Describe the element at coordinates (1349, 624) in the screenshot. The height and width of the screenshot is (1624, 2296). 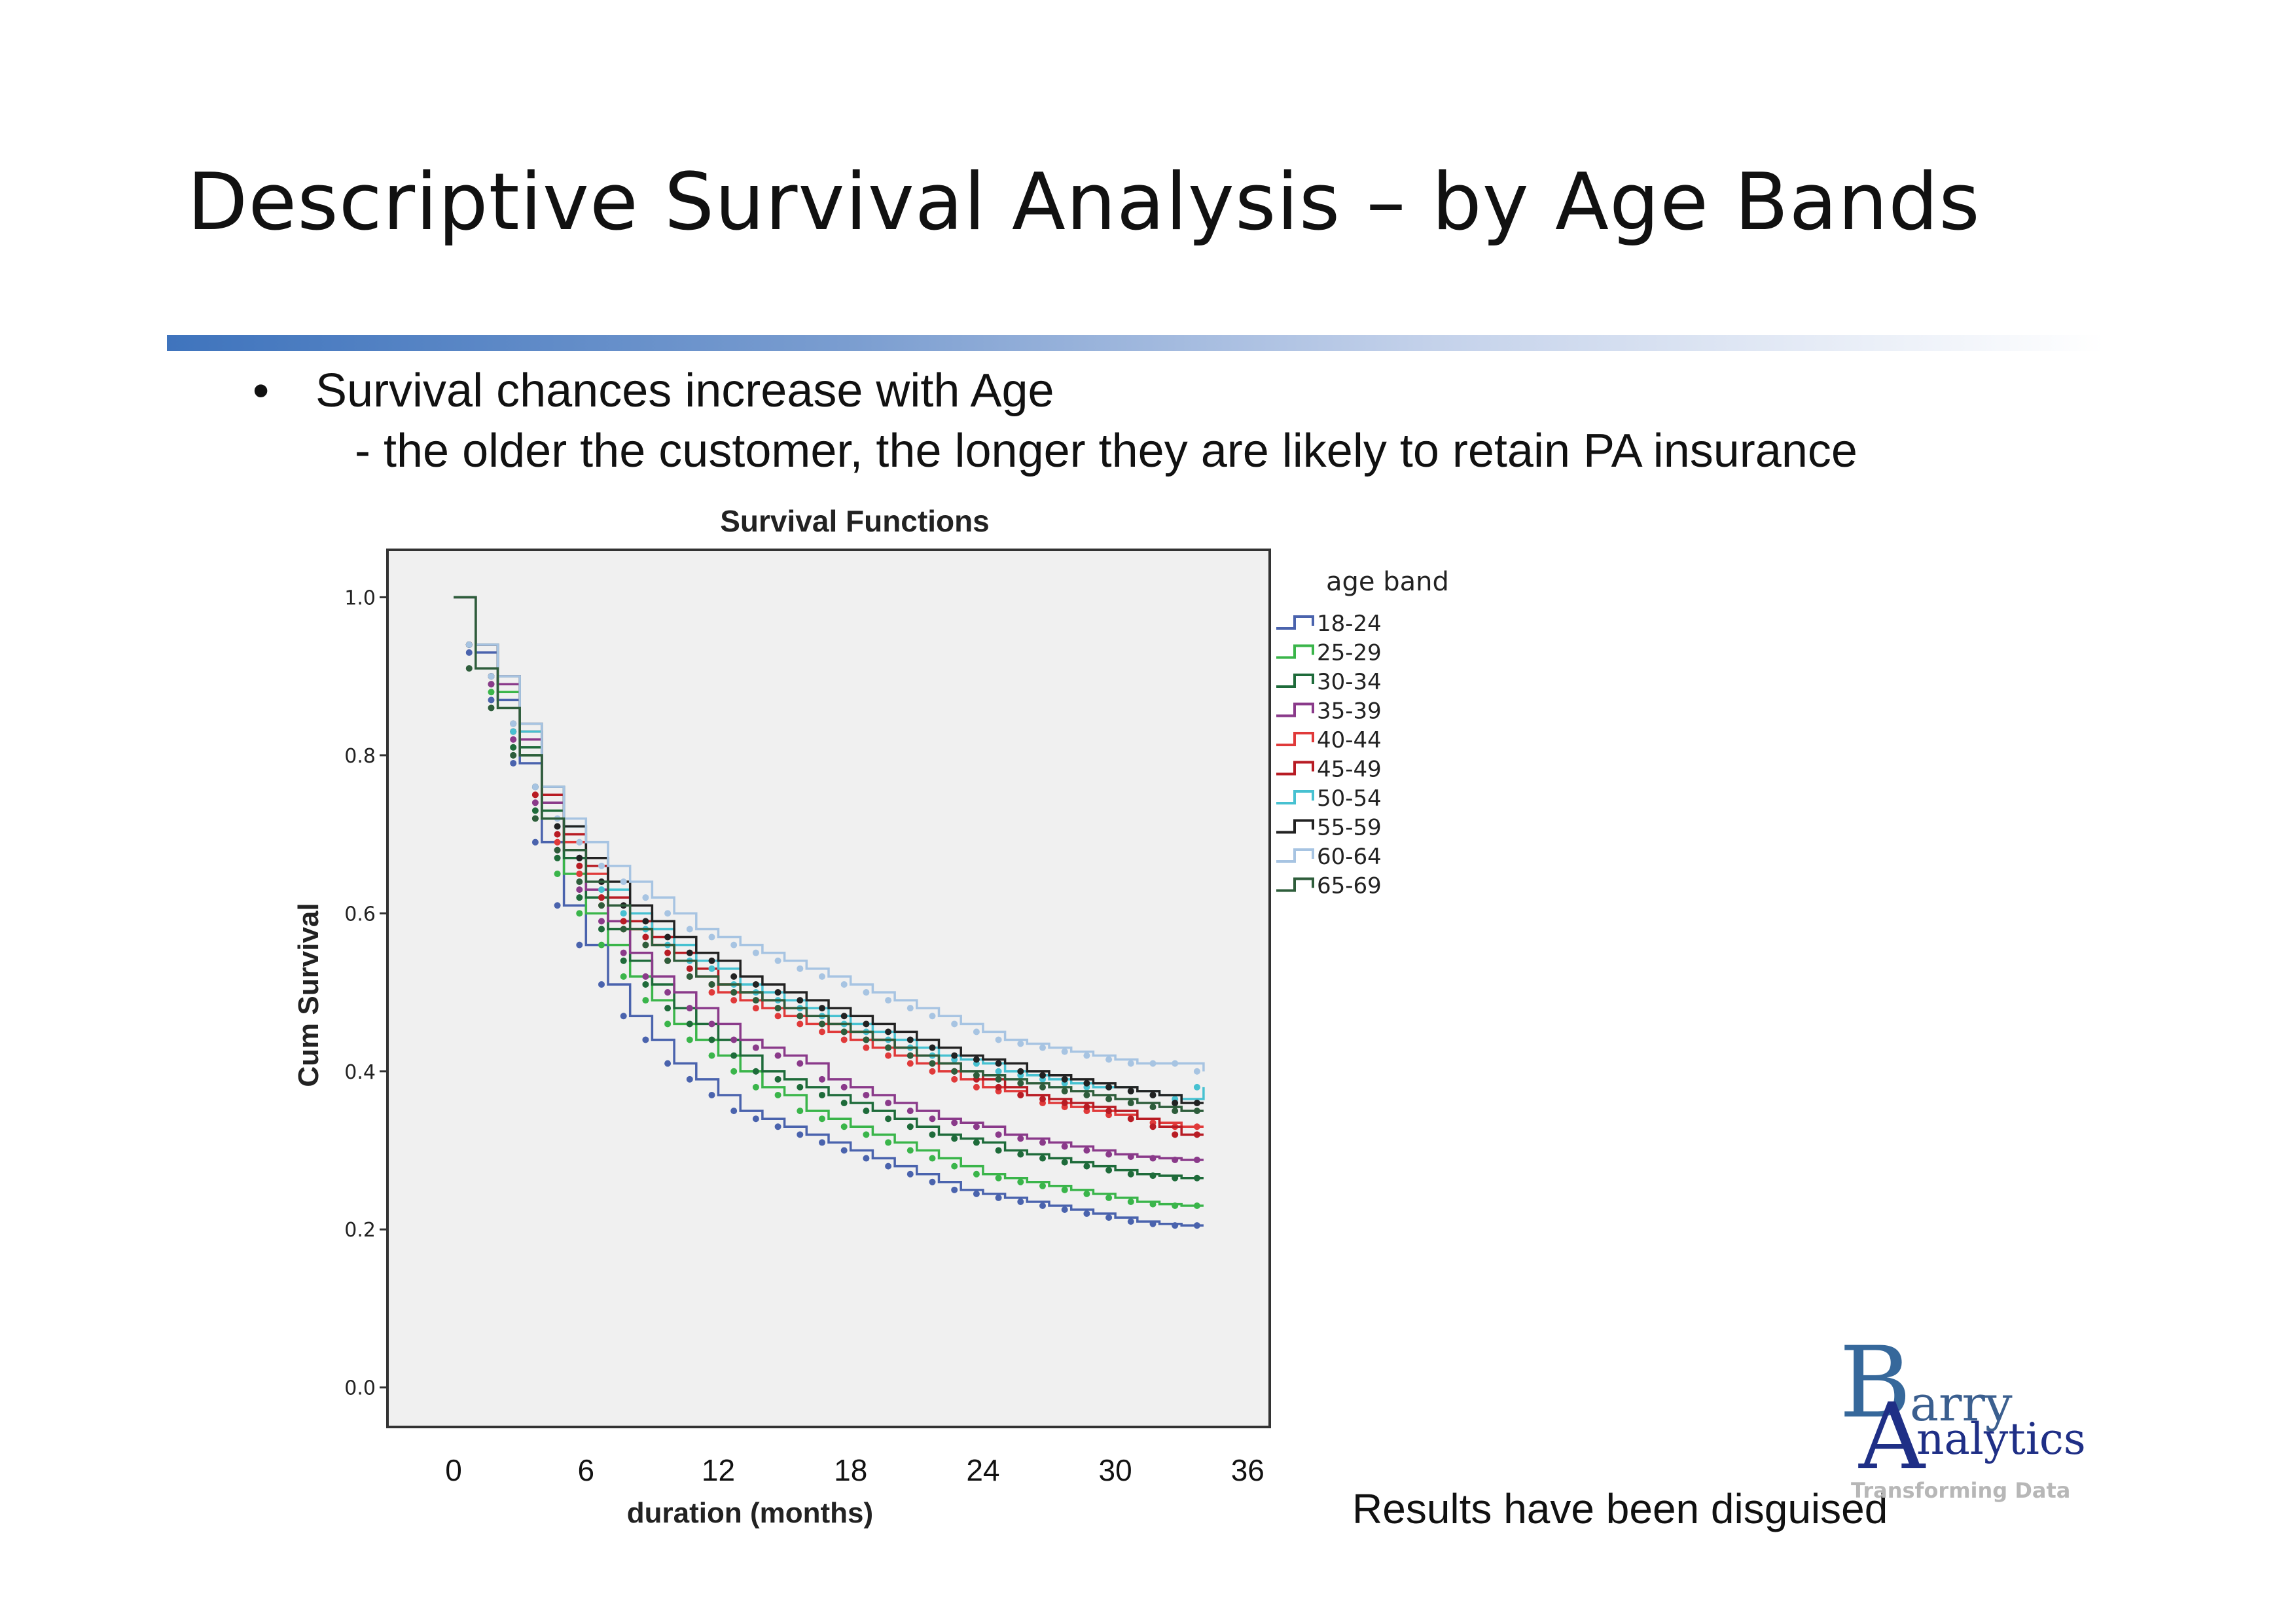
I see `legend-label: 18-24` at that location.